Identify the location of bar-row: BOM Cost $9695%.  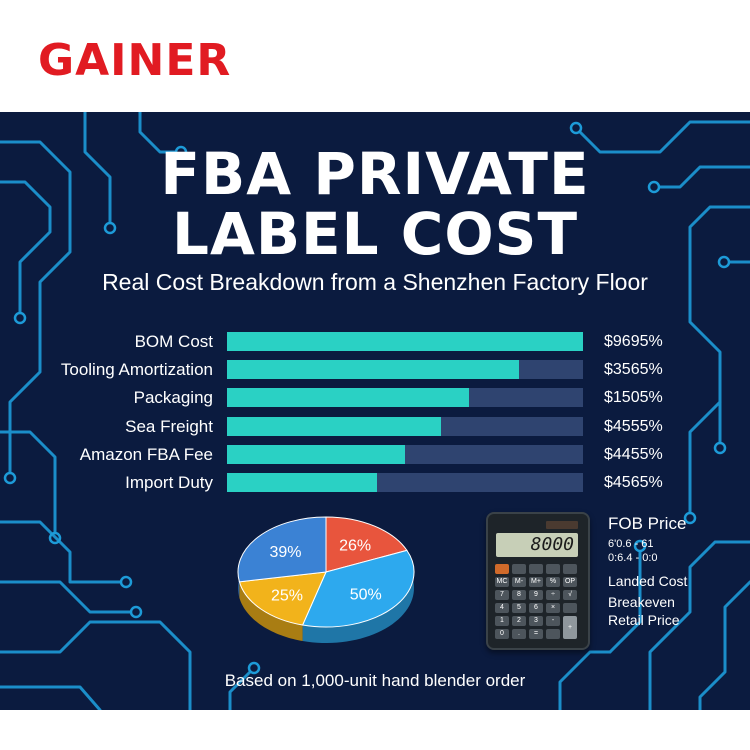
(375, 342).